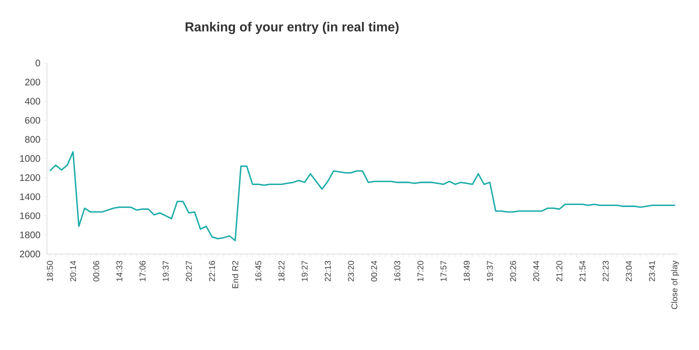 The width and height of the screenshot is (699, 350). Describe the element at coordinates (536, 271) in the screenshot. I see `x-tick-label: 20:44` at that location.